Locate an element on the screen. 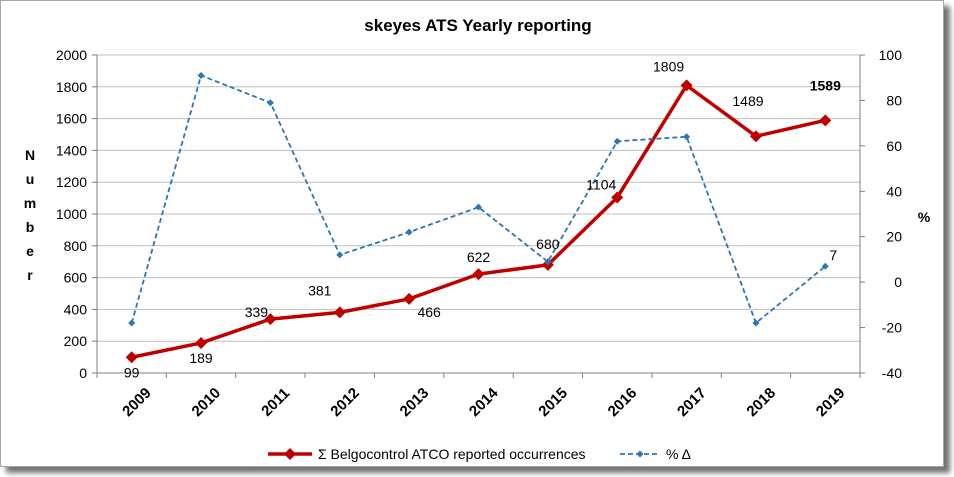 This screenshot has height=477, width=954. y-axis-title-letter: e is located at coordinates (30, 251).